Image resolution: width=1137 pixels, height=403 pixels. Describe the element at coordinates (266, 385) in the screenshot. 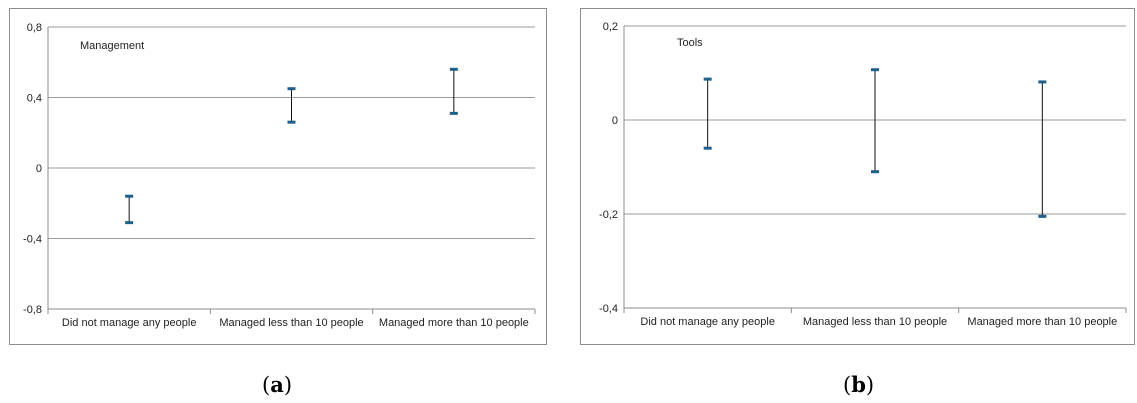

I see `caption-a-open: (` at that location.